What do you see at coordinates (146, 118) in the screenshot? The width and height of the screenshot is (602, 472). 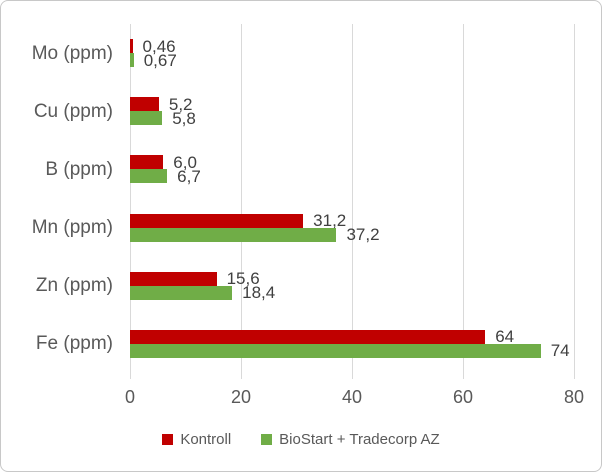 I see `bar-biostart-tradecorp-az-cu-ppm` at bounding box center [146, 118].